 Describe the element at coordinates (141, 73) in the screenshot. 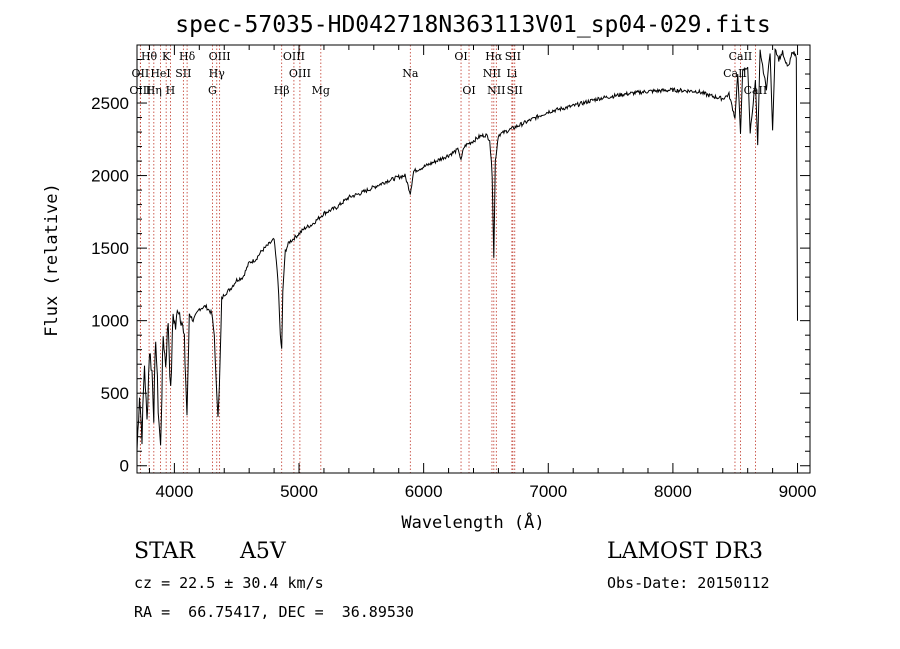

I see `line-label-9: OII` at that location.